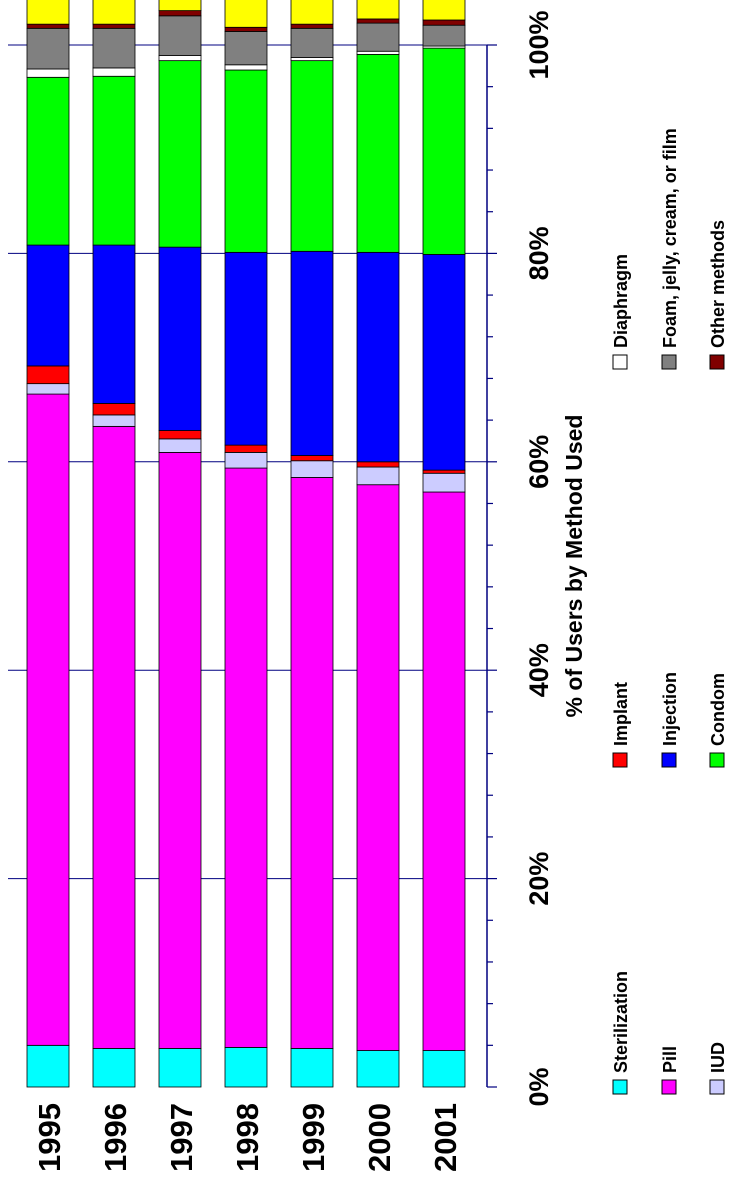  I want to click on legend-label: Implant, so click(621, 714).